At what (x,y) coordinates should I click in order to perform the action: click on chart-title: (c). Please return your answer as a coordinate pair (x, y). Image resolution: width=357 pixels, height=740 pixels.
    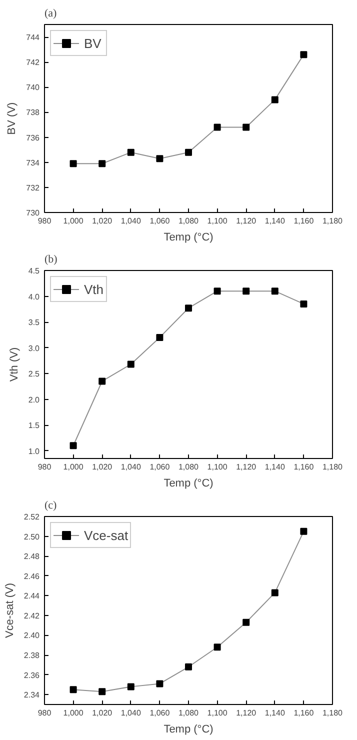
    Looking at the image, I should click on (51, 506).